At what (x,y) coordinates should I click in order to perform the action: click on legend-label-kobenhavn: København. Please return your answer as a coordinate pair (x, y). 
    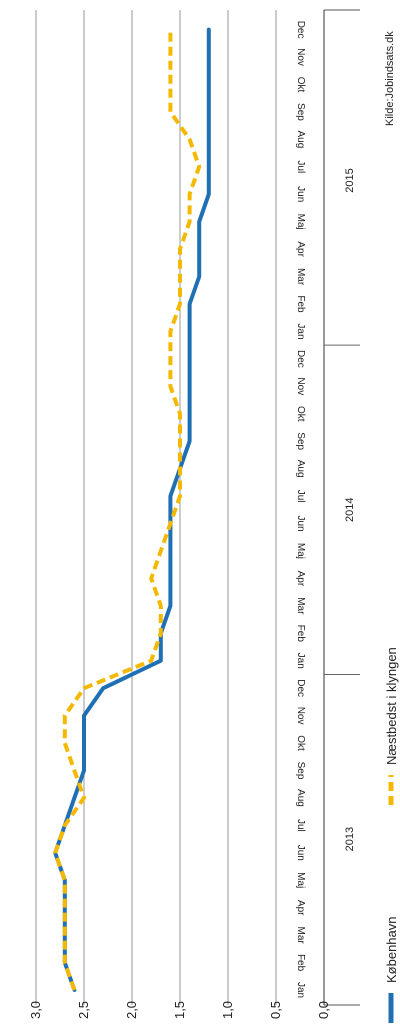
    Looking at the image, I should click on (391, 950).